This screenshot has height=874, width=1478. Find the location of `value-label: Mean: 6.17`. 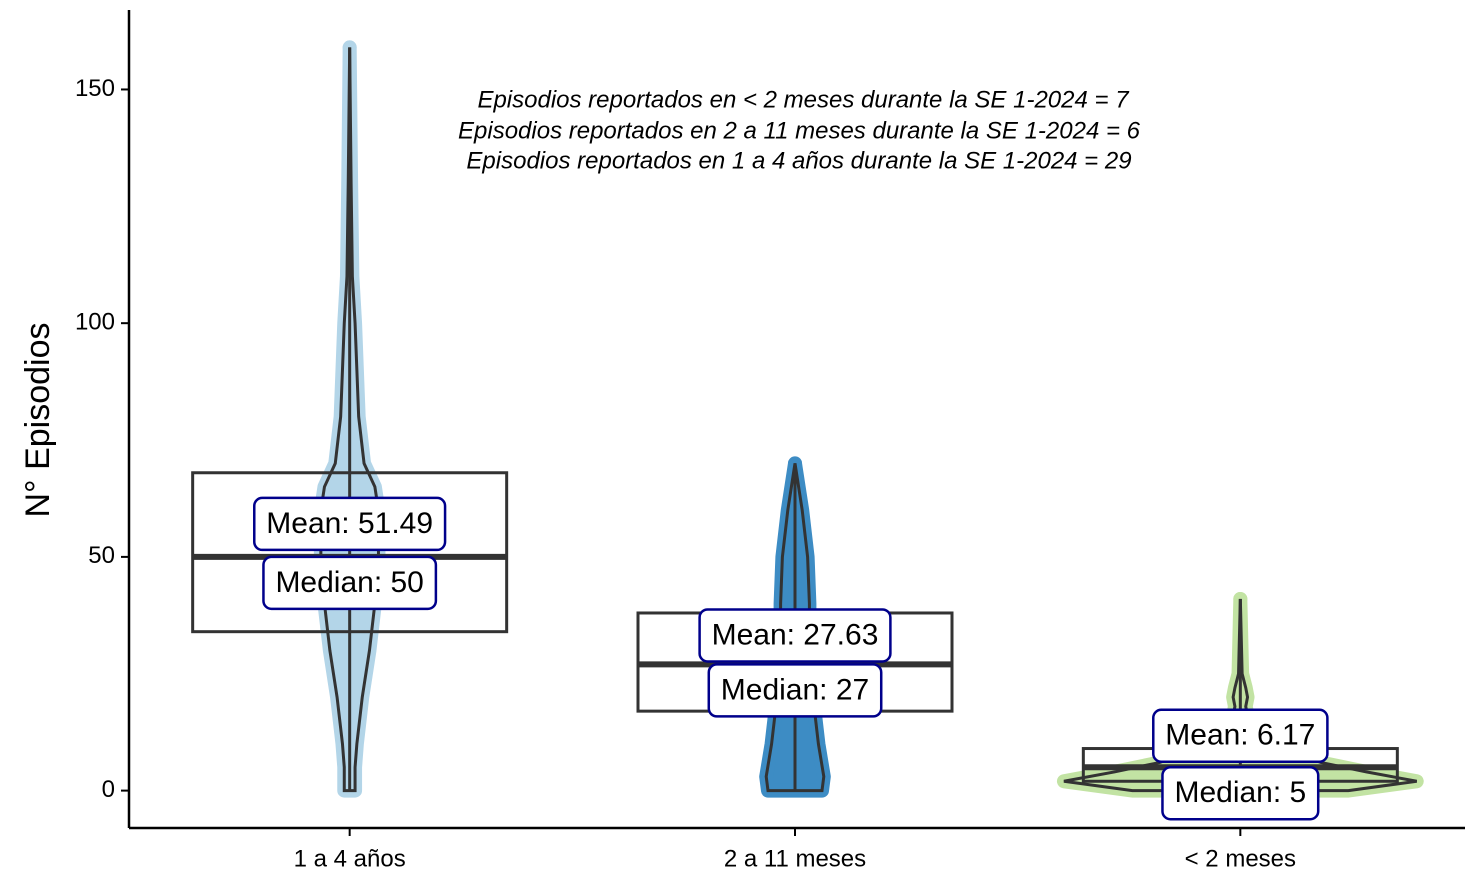

value-label: Mean: 6.17 is located at coordinates (1240, 736).